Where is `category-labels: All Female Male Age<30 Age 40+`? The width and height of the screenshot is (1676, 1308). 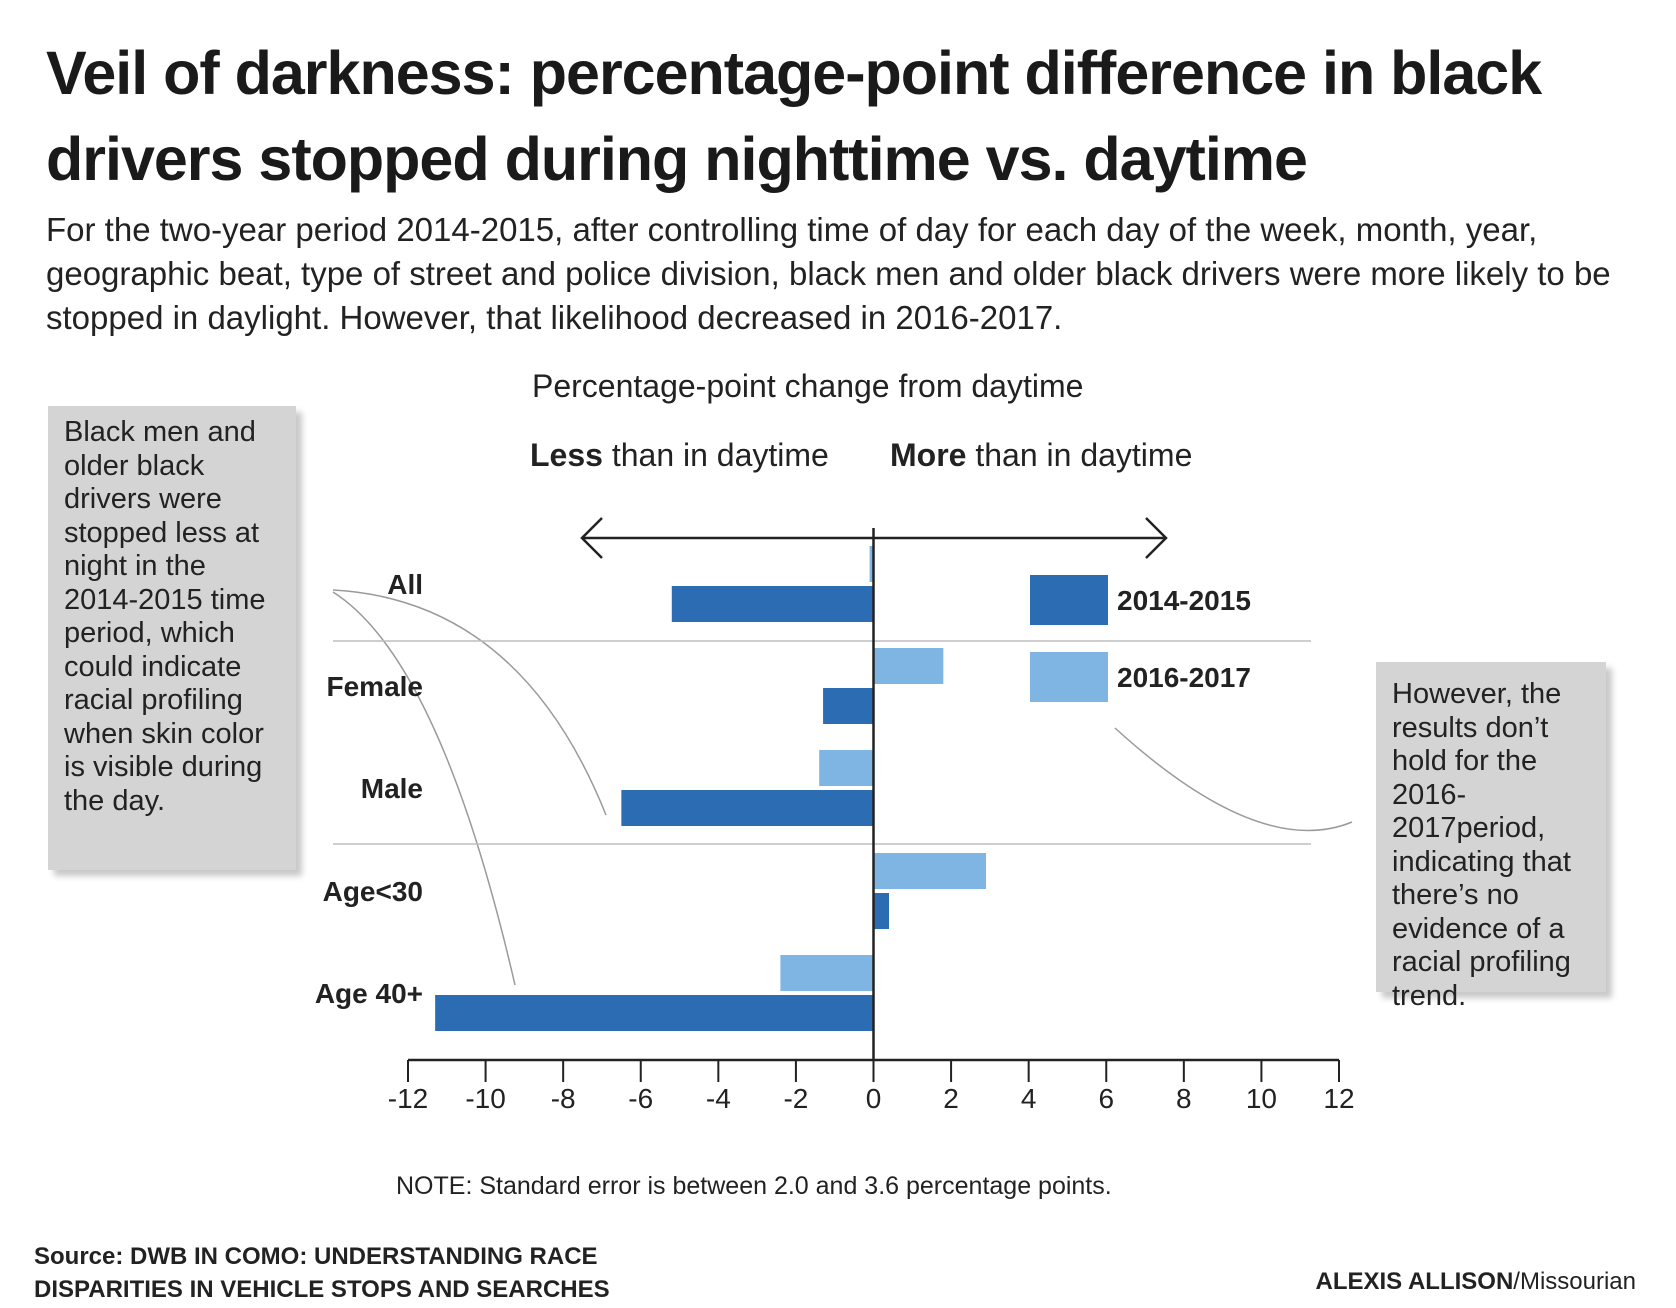 category-labels: All Female Male Age<30 Age 40+ is located at coordinates (369, 789).